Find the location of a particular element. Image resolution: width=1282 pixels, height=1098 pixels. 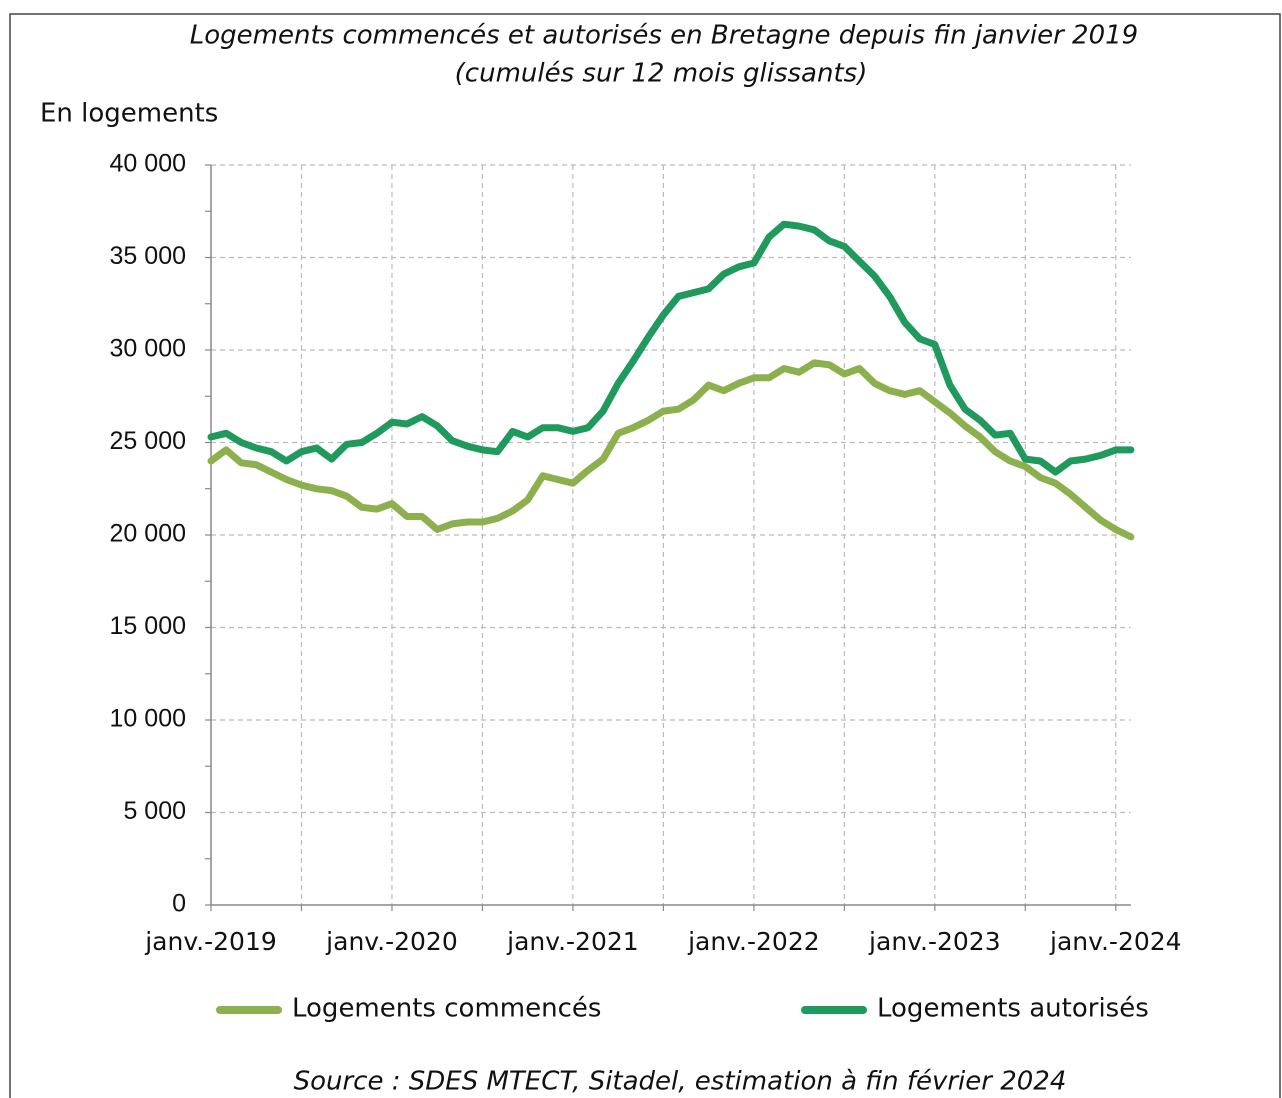

y-tick-label: 30 000 is located at coordinates (148, 349).